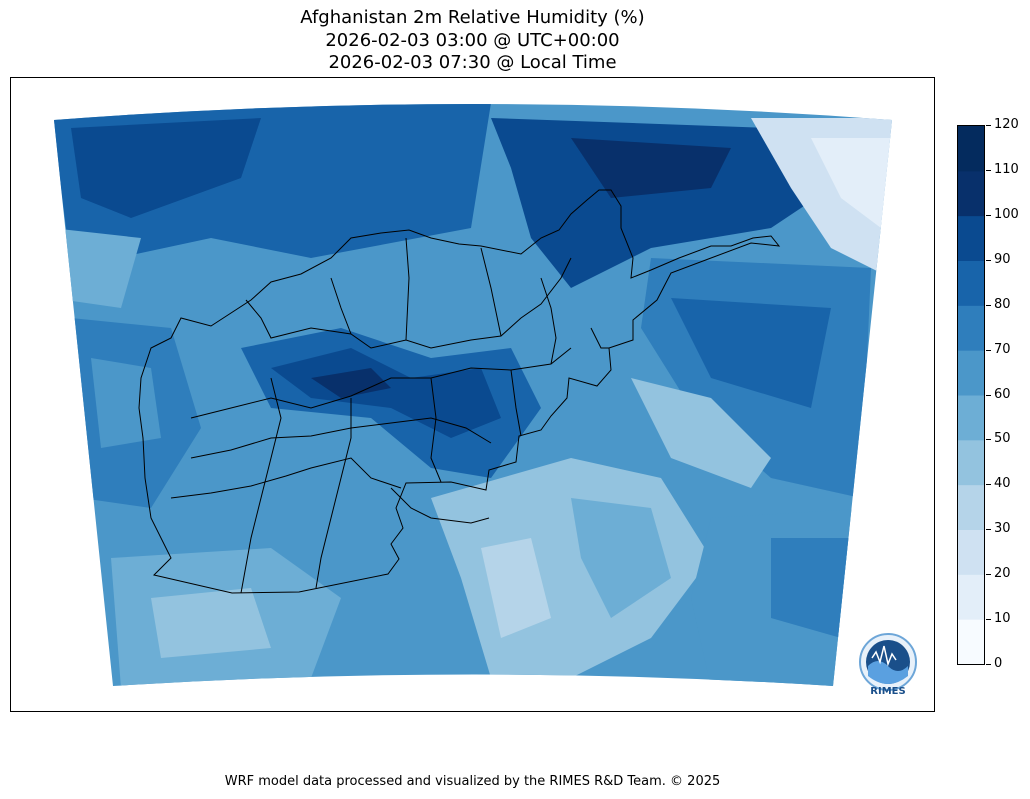 The height and width of the screenshot is (799, 1030). I want to click on colorbar-tick-label: 90, so click(1002, 259).